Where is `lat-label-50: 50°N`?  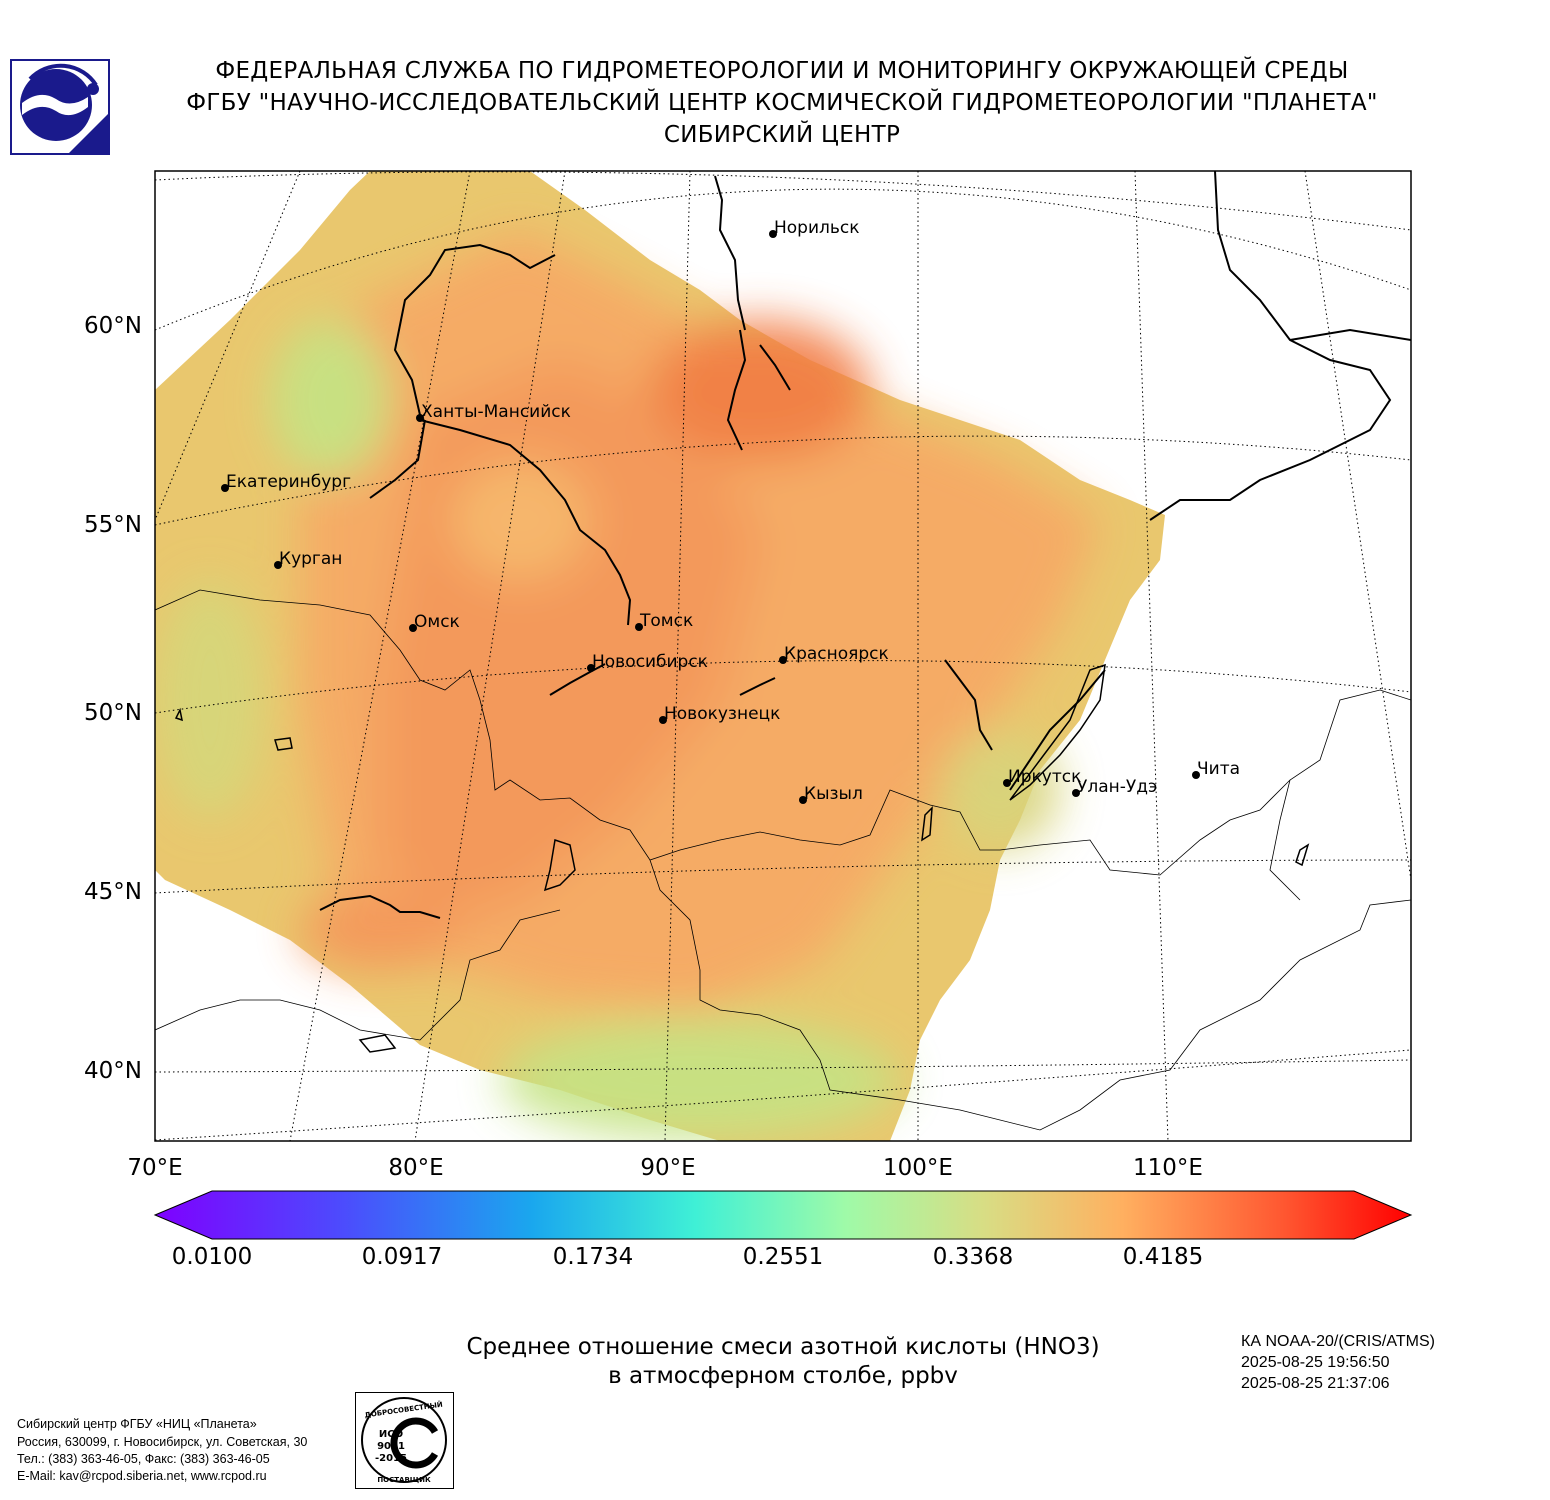
lat-label-50: 50°N is located at coordinates (113, 713).